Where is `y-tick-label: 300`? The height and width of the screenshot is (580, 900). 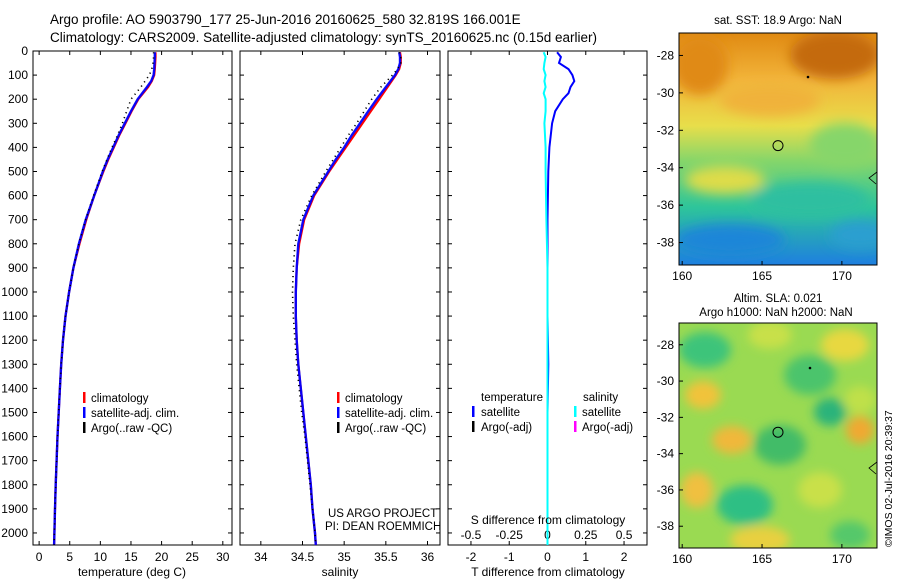 y-tick-label: 300 is located at coordinates (18, 123).